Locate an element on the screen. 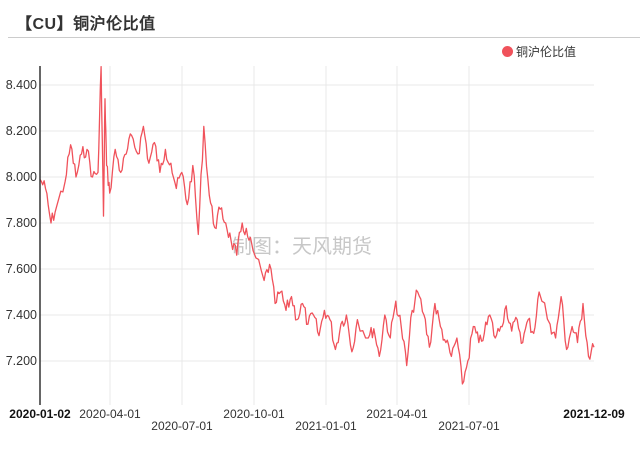  x-tick-label: 2021-07-01 is located at coordinates (469, 426).